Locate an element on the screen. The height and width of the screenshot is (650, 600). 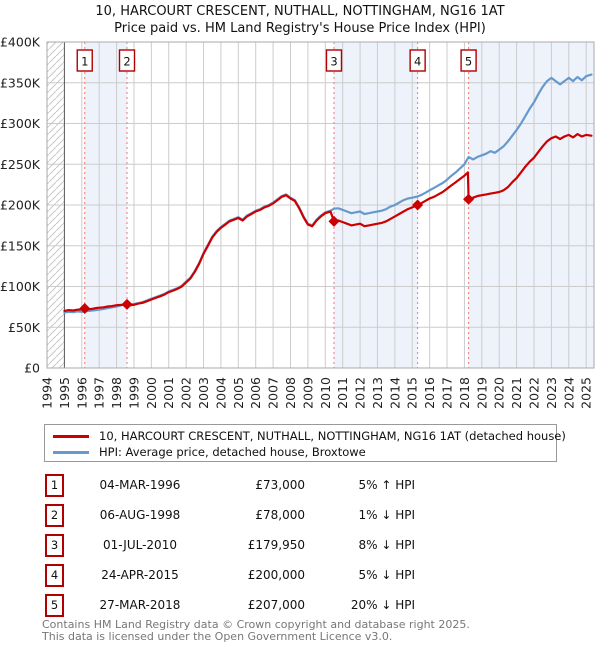
x-axis-tick-label: 2019 is located at coordinates (481, 393).